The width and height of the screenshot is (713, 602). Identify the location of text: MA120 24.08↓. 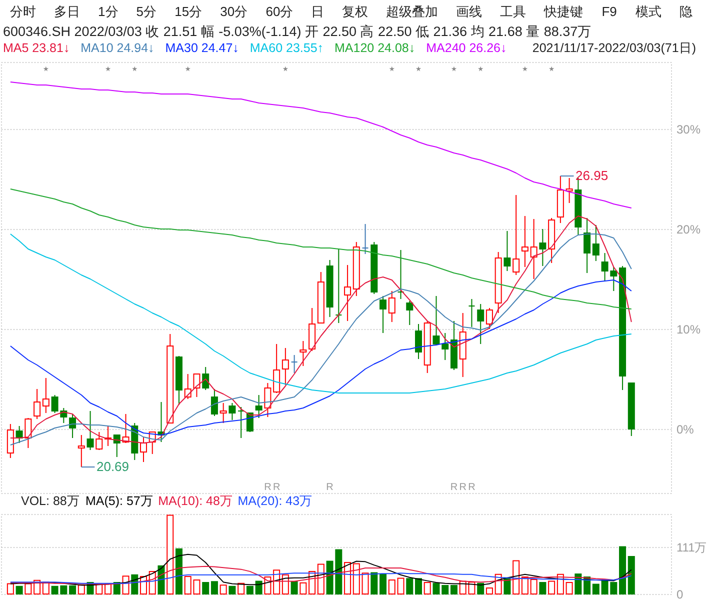
(375, 48).